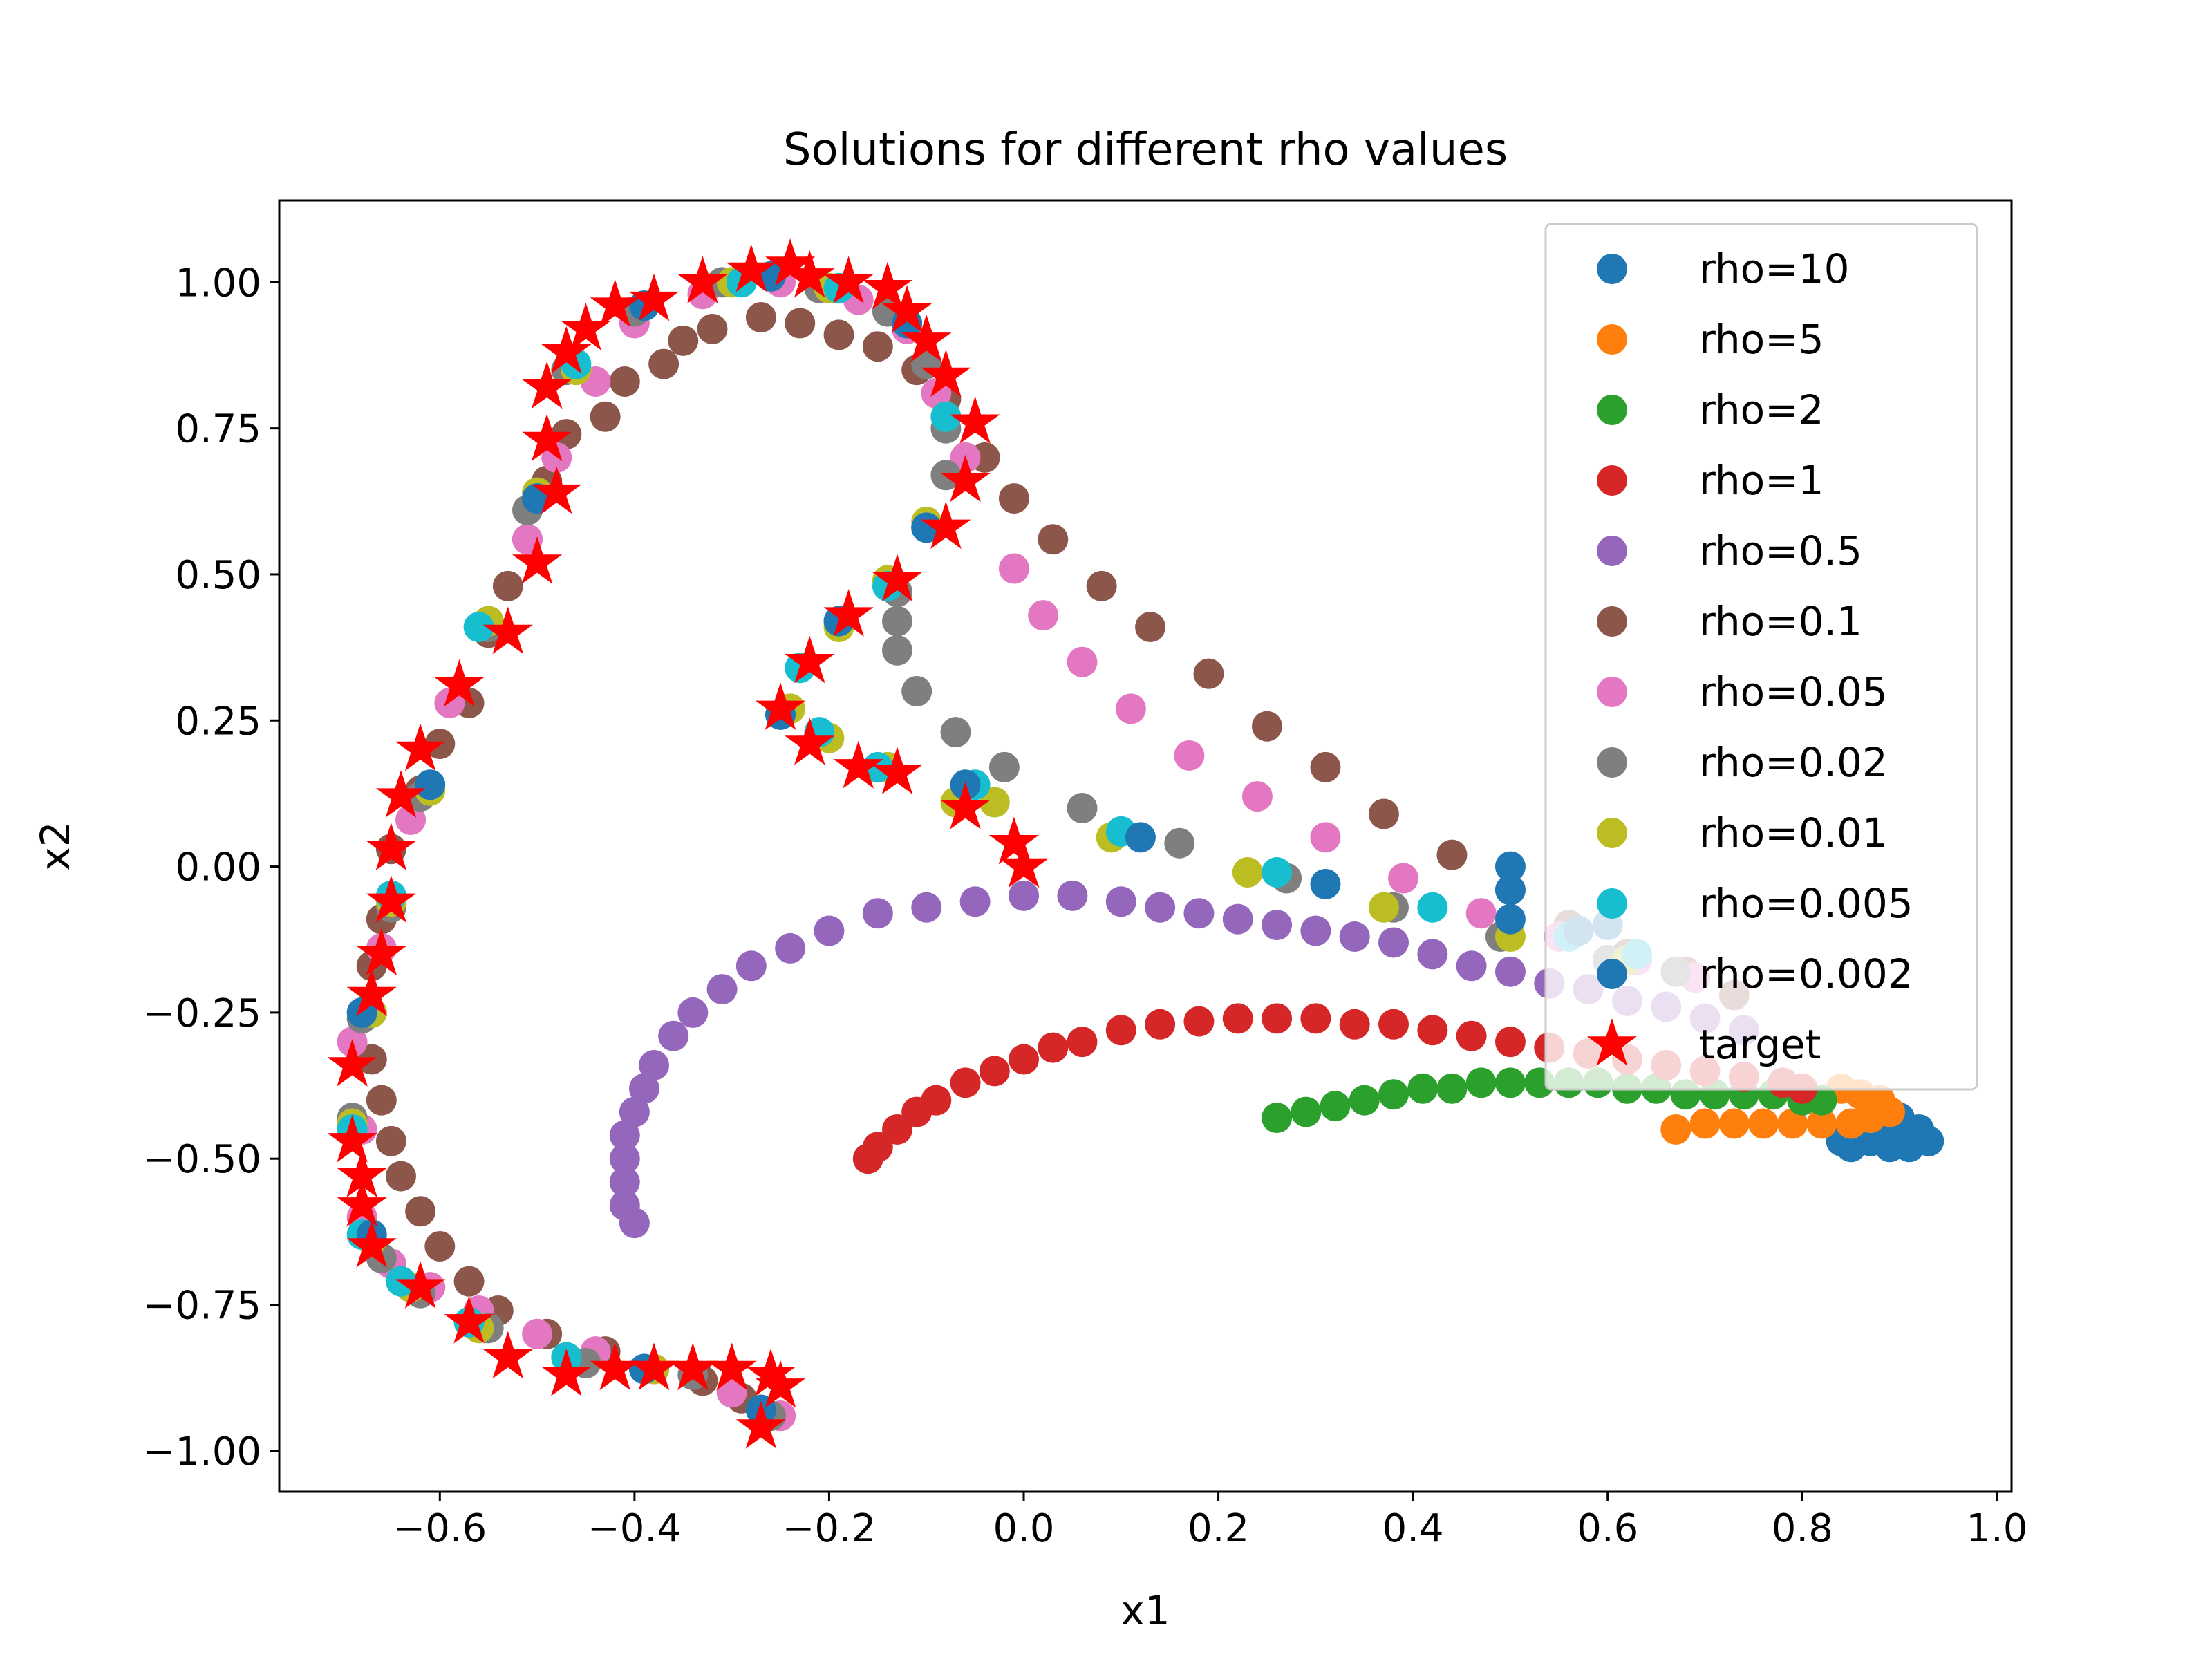  Describe the element at coordinates (1761, 409) in the screenshot. I see `legend-label: rho=2` at that location.